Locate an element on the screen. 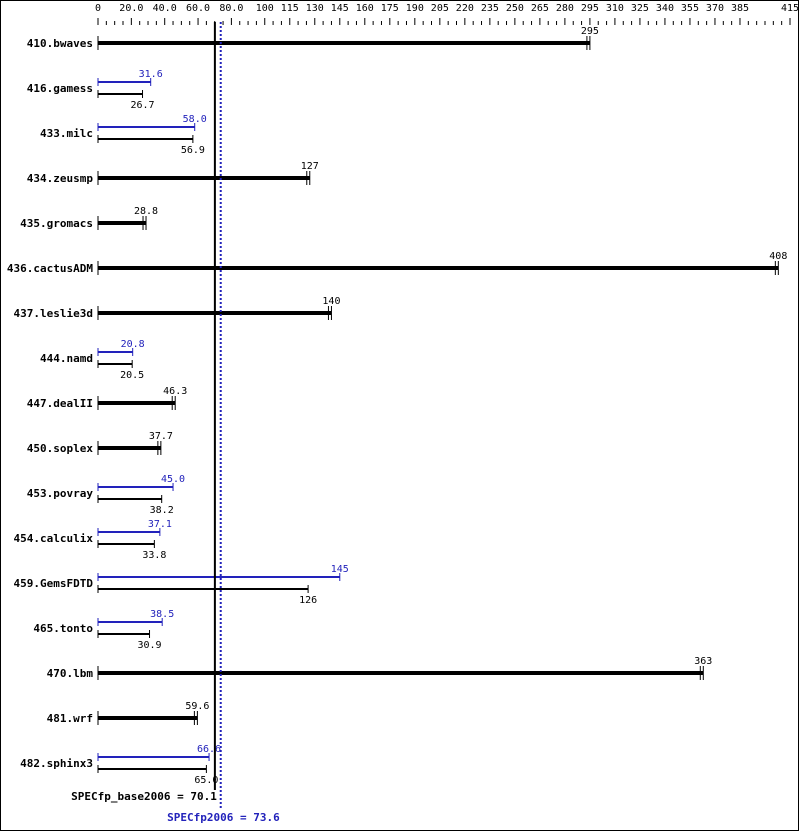 The width and height of the screenshot is (799, 831). value-label-peak: 37.1 is located at coordinates (160, 524).